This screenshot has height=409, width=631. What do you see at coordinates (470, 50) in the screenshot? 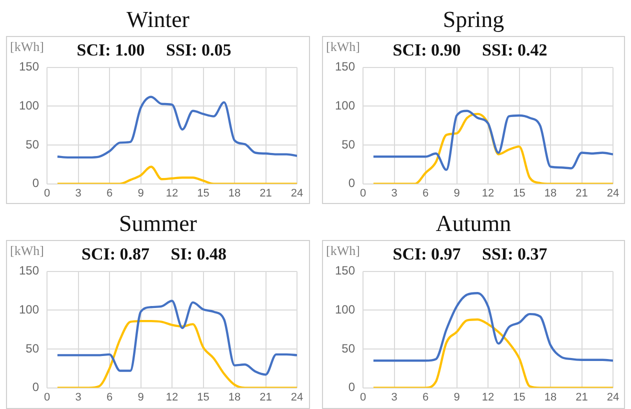
I see `chart-subtitle: SCI: 0.90 SSI: 0.42` at bounding box center [470, 50].